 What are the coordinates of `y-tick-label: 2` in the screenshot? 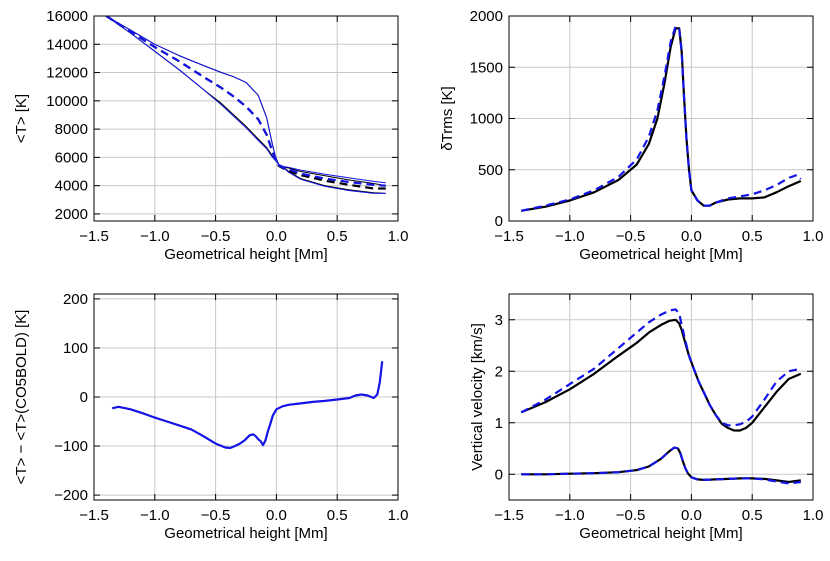 It's located at (499, 371).